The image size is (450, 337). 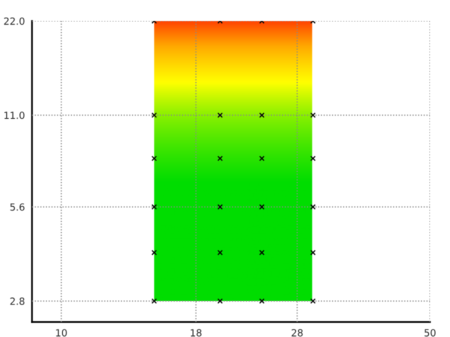 What do you see at coordinates (430, 332) in the screenshot?
I see `x-tick-label: 50` at bounding box center [430, 332].